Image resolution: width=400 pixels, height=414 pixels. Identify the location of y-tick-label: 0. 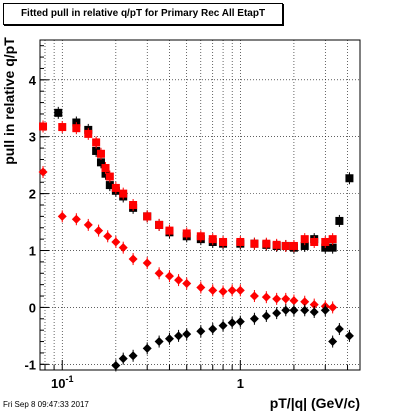
(32, 307).